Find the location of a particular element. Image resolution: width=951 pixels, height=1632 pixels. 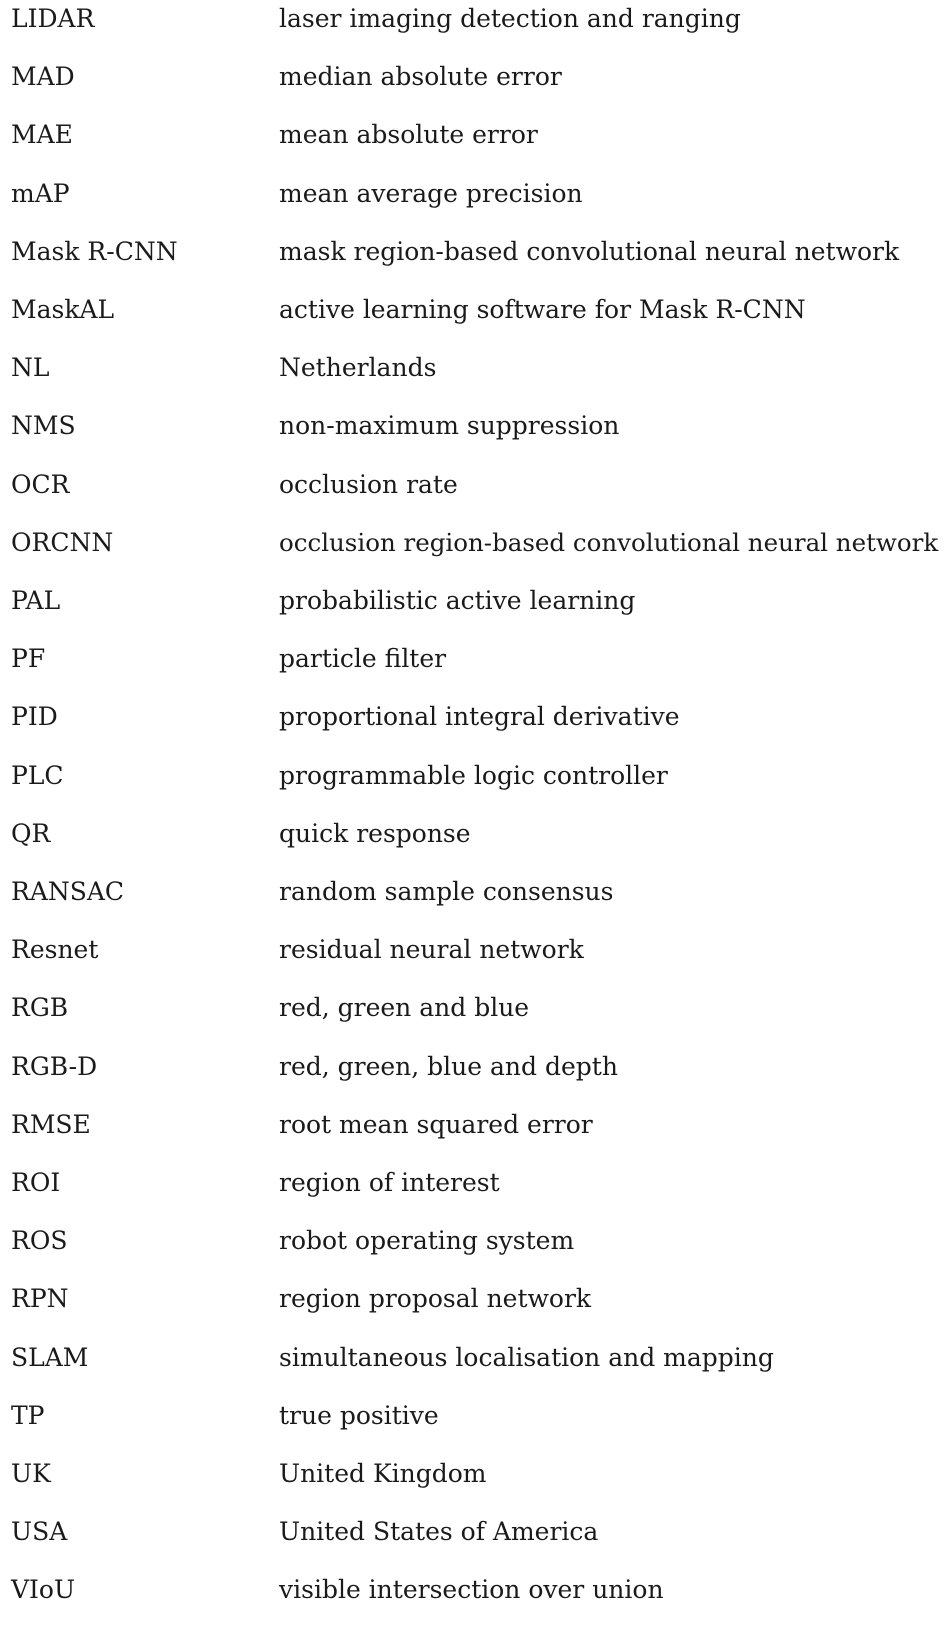

abbreviation-definition: simultaneous localisation and mapping is located at coordinates (526, 1357).